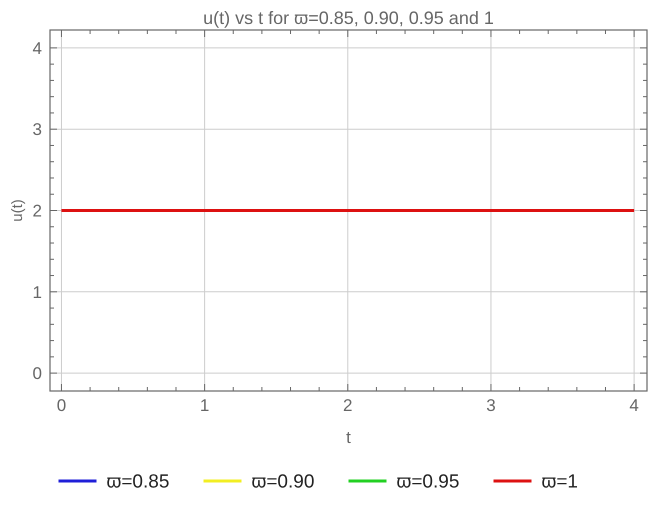  What do you see at coordinates (37, 374) in the screenshot?
I see `y-tick-label: 0` at bounding box center [37, 374].